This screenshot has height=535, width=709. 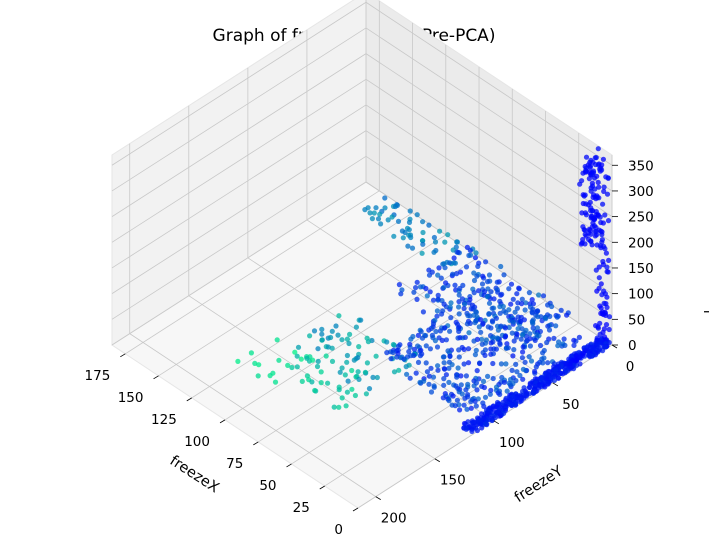 I want to click on x-axis-label: freezeX, so click(x=194, y=474).